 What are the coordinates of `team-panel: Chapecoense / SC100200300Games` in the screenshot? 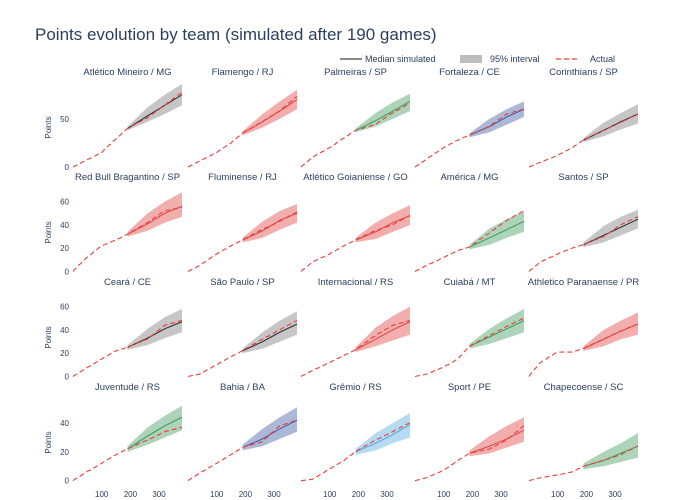 It's located at (583, 440).